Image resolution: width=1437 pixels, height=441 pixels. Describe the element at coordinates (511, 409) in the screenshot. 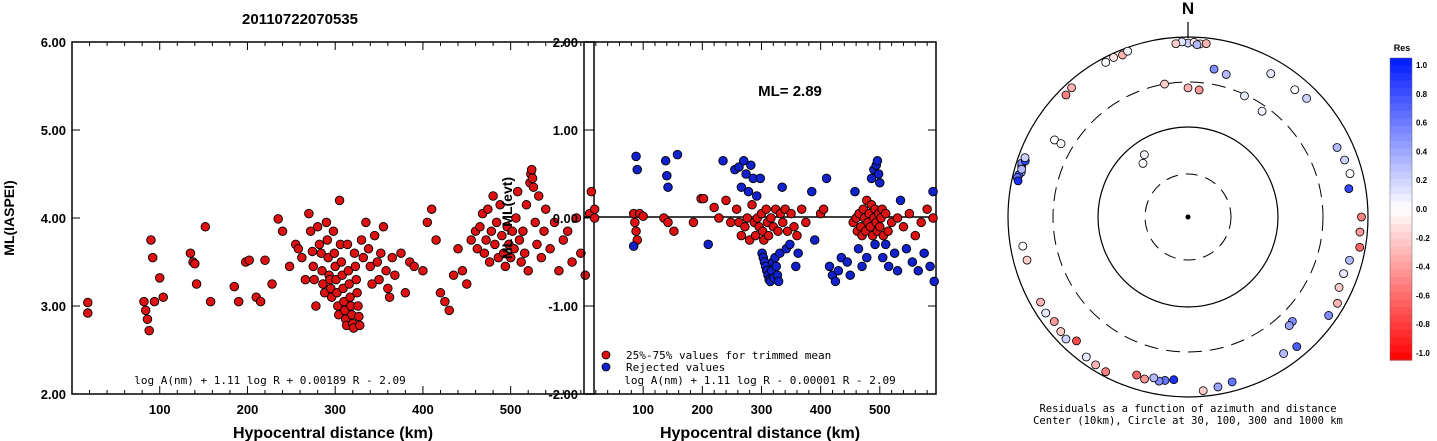

I see `x-tick-label: 500` at that location.